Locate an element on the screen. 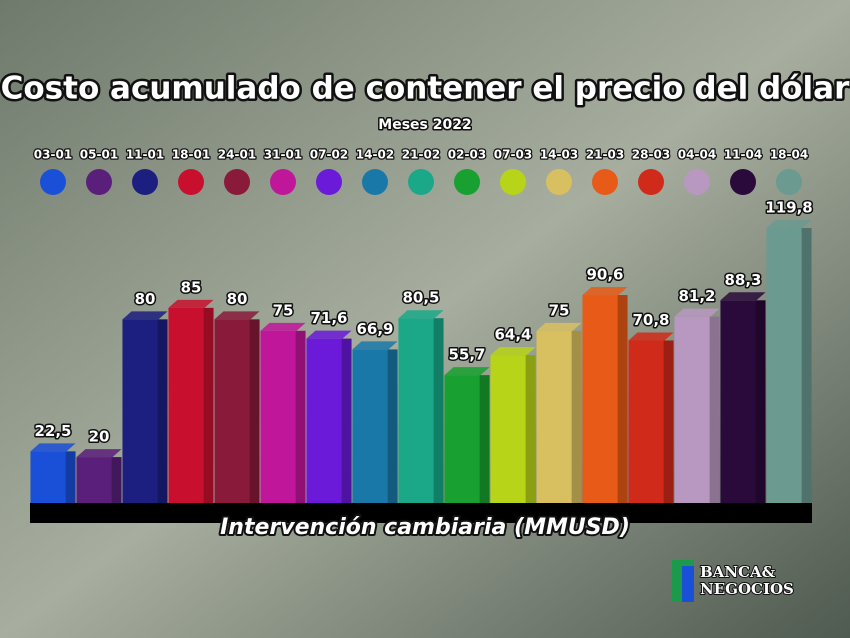 Image resolution: width=850 pixels, height=638 pixels. data-label: 81,2 is located at coordinates (696, 296).